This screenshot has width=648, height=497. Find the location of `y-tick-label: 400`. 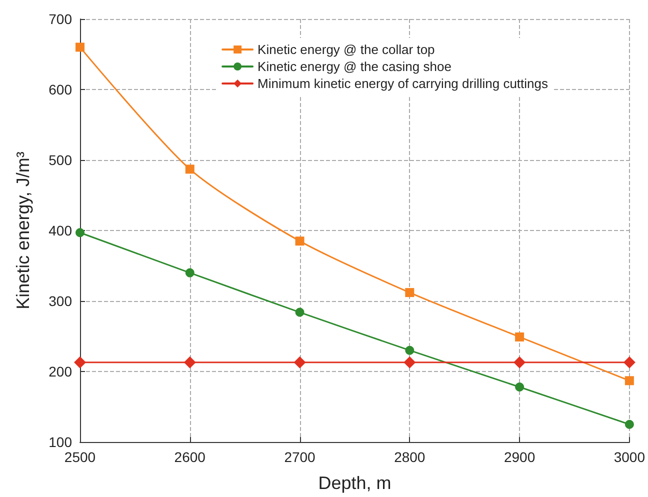

y-tick-label: 400 is located at coordinates (60, 230).